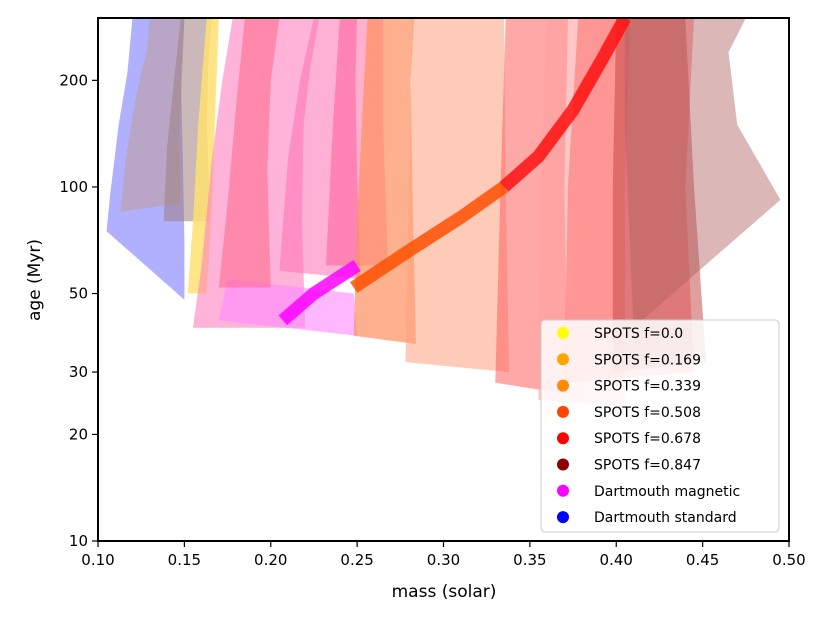 Image resolution: width=830 pixels, height=623 pixels. I want to click on y-tick-label: 50, so click(78, 294).